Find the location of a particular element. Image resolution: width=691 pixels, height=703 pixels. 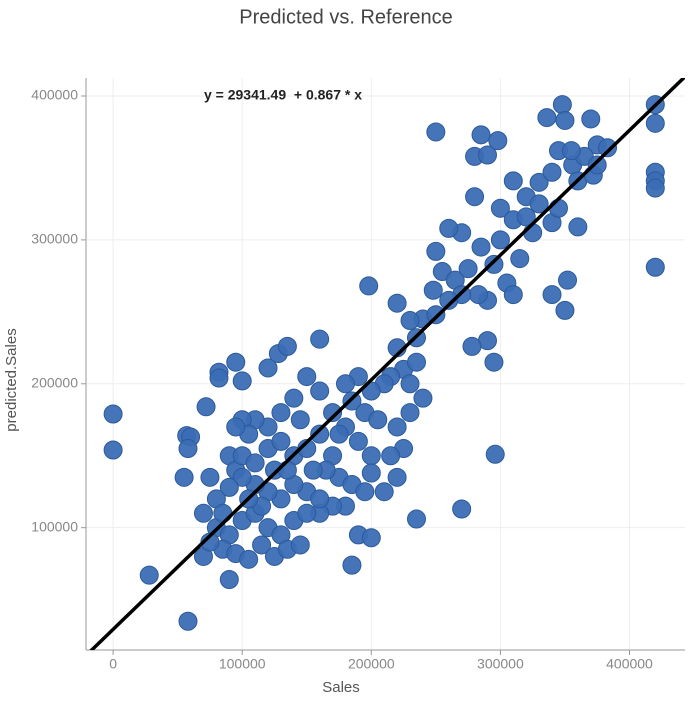

chart-title: Predicted vs. Reference is located at coordinates (345, 17).